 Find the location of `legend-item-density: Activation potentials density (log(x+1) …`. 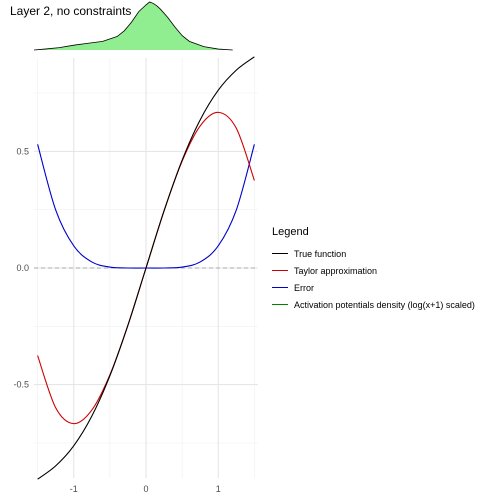

legend-item-density: Activation potentials density (log(x+1) … is located at coordinates (373, 304).